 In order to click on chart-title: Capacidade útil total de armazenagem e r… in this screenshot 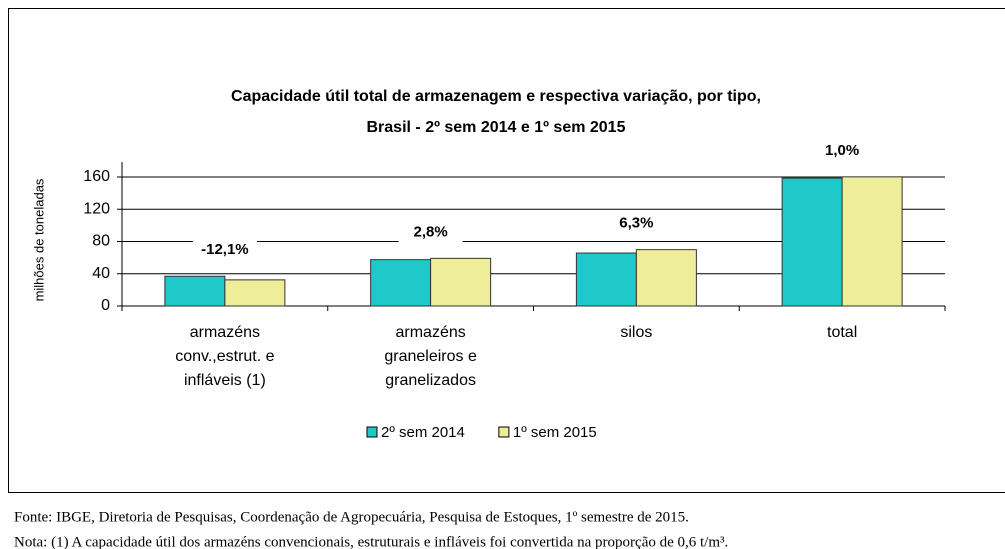, I will do `click(496, 112)`.